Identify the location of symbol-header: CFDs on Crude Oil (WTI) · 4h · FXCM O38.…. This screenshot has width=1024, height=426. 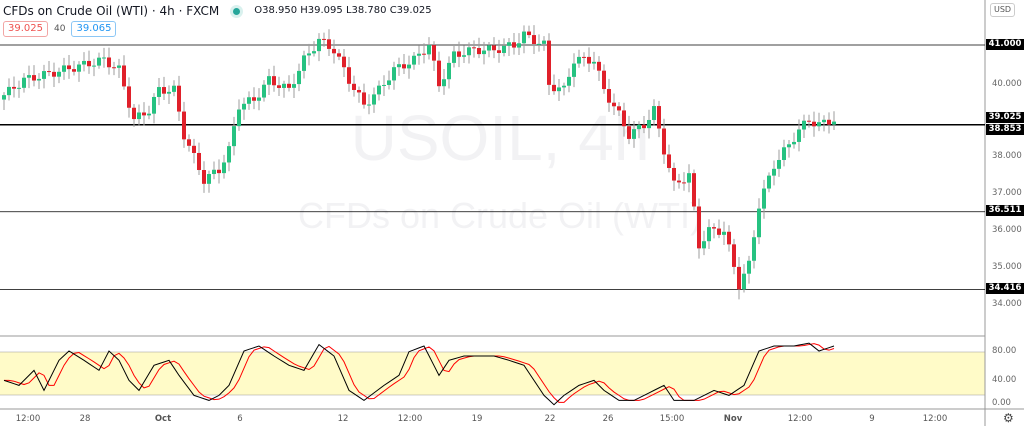
(217, 11).